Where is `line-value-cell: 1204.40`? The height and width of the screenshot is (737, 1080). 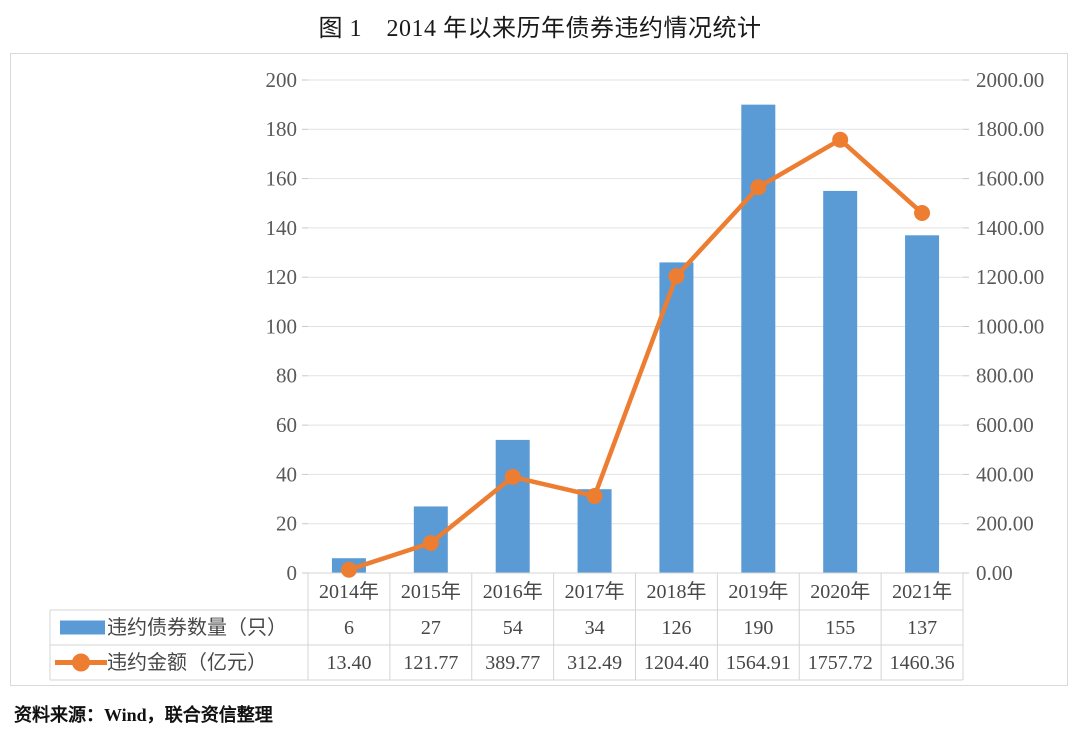
line-value-cell: 1204.40 is located at coordinates (676, 663).